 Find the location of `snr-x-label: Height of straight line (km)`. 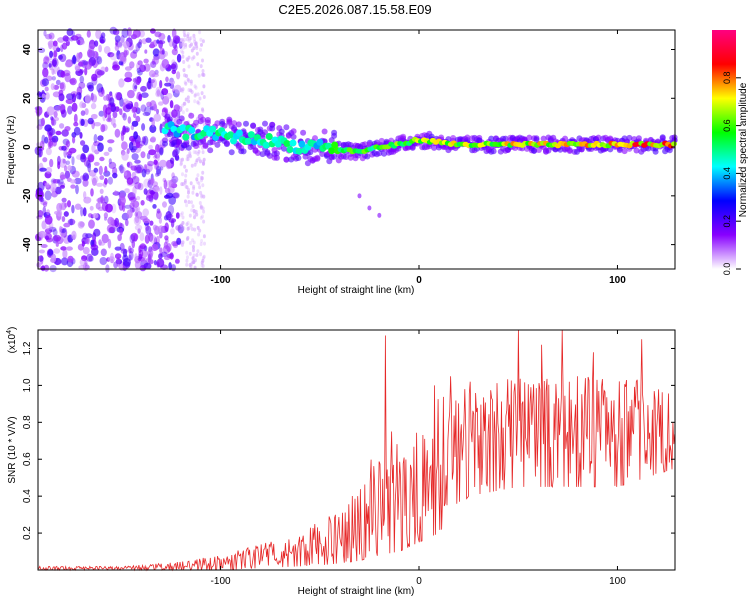

snr-x-label: Height of straight line (km) is located at coordinates (356, 591).